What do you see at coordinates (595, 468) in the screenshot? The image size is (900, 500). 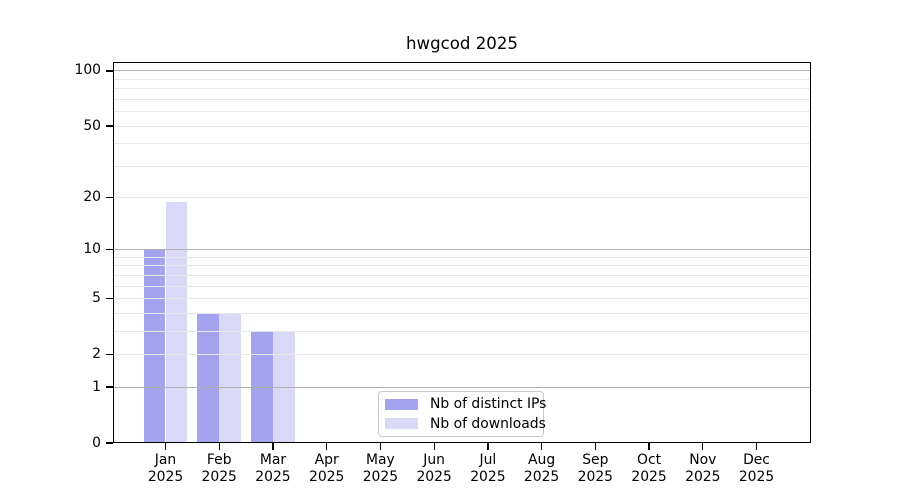 I see `x-axis-tick-label-sep: Sep 2025` at bounding box center [595, 468].